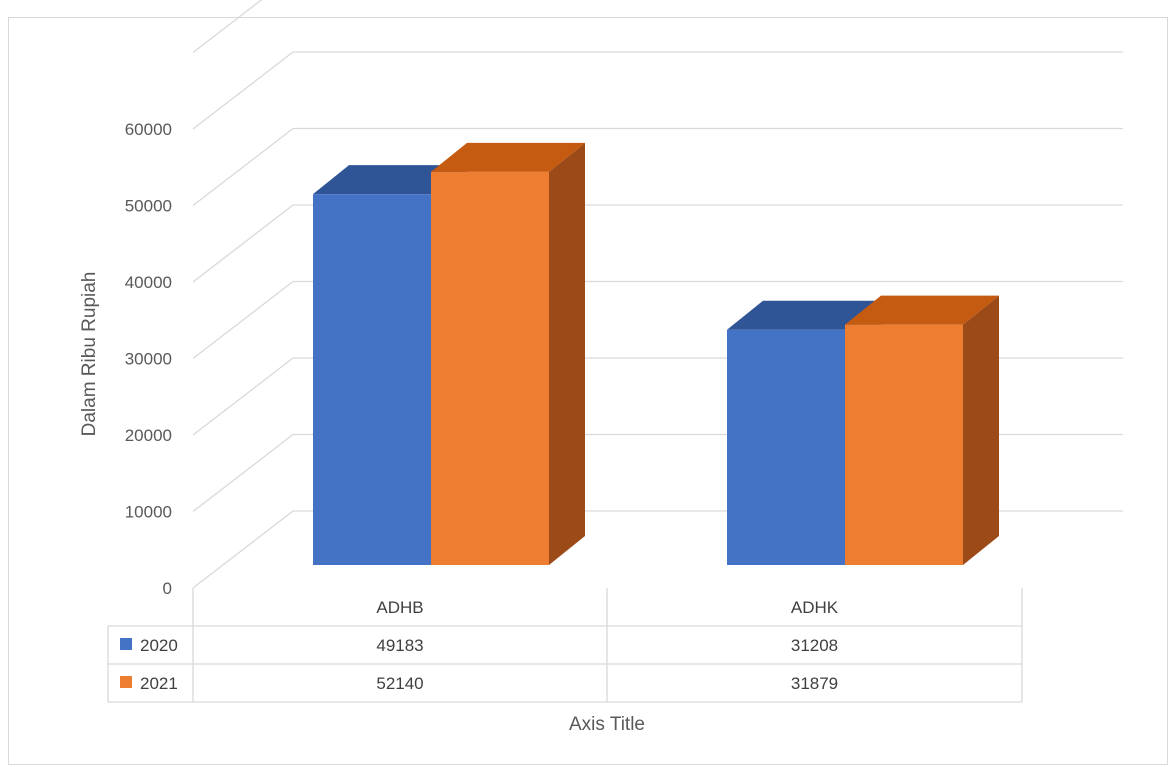 The image size is (1171, 767). What do you see at coordinates (148, 282) in the screenshot?
I see `y-tick-label: 40000` at bounding box center [148, 282].